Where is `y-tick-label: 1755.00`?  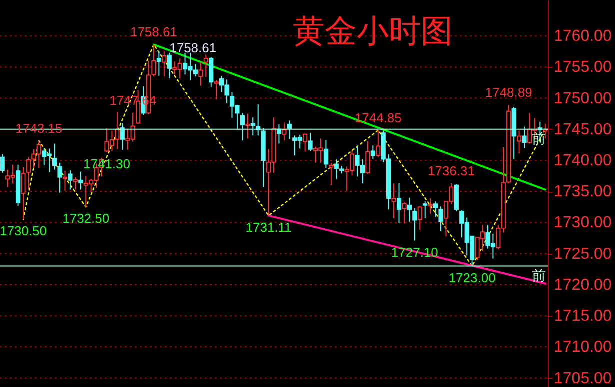 y-tick-label: 1755.00 is located at coordinates (583, 67).